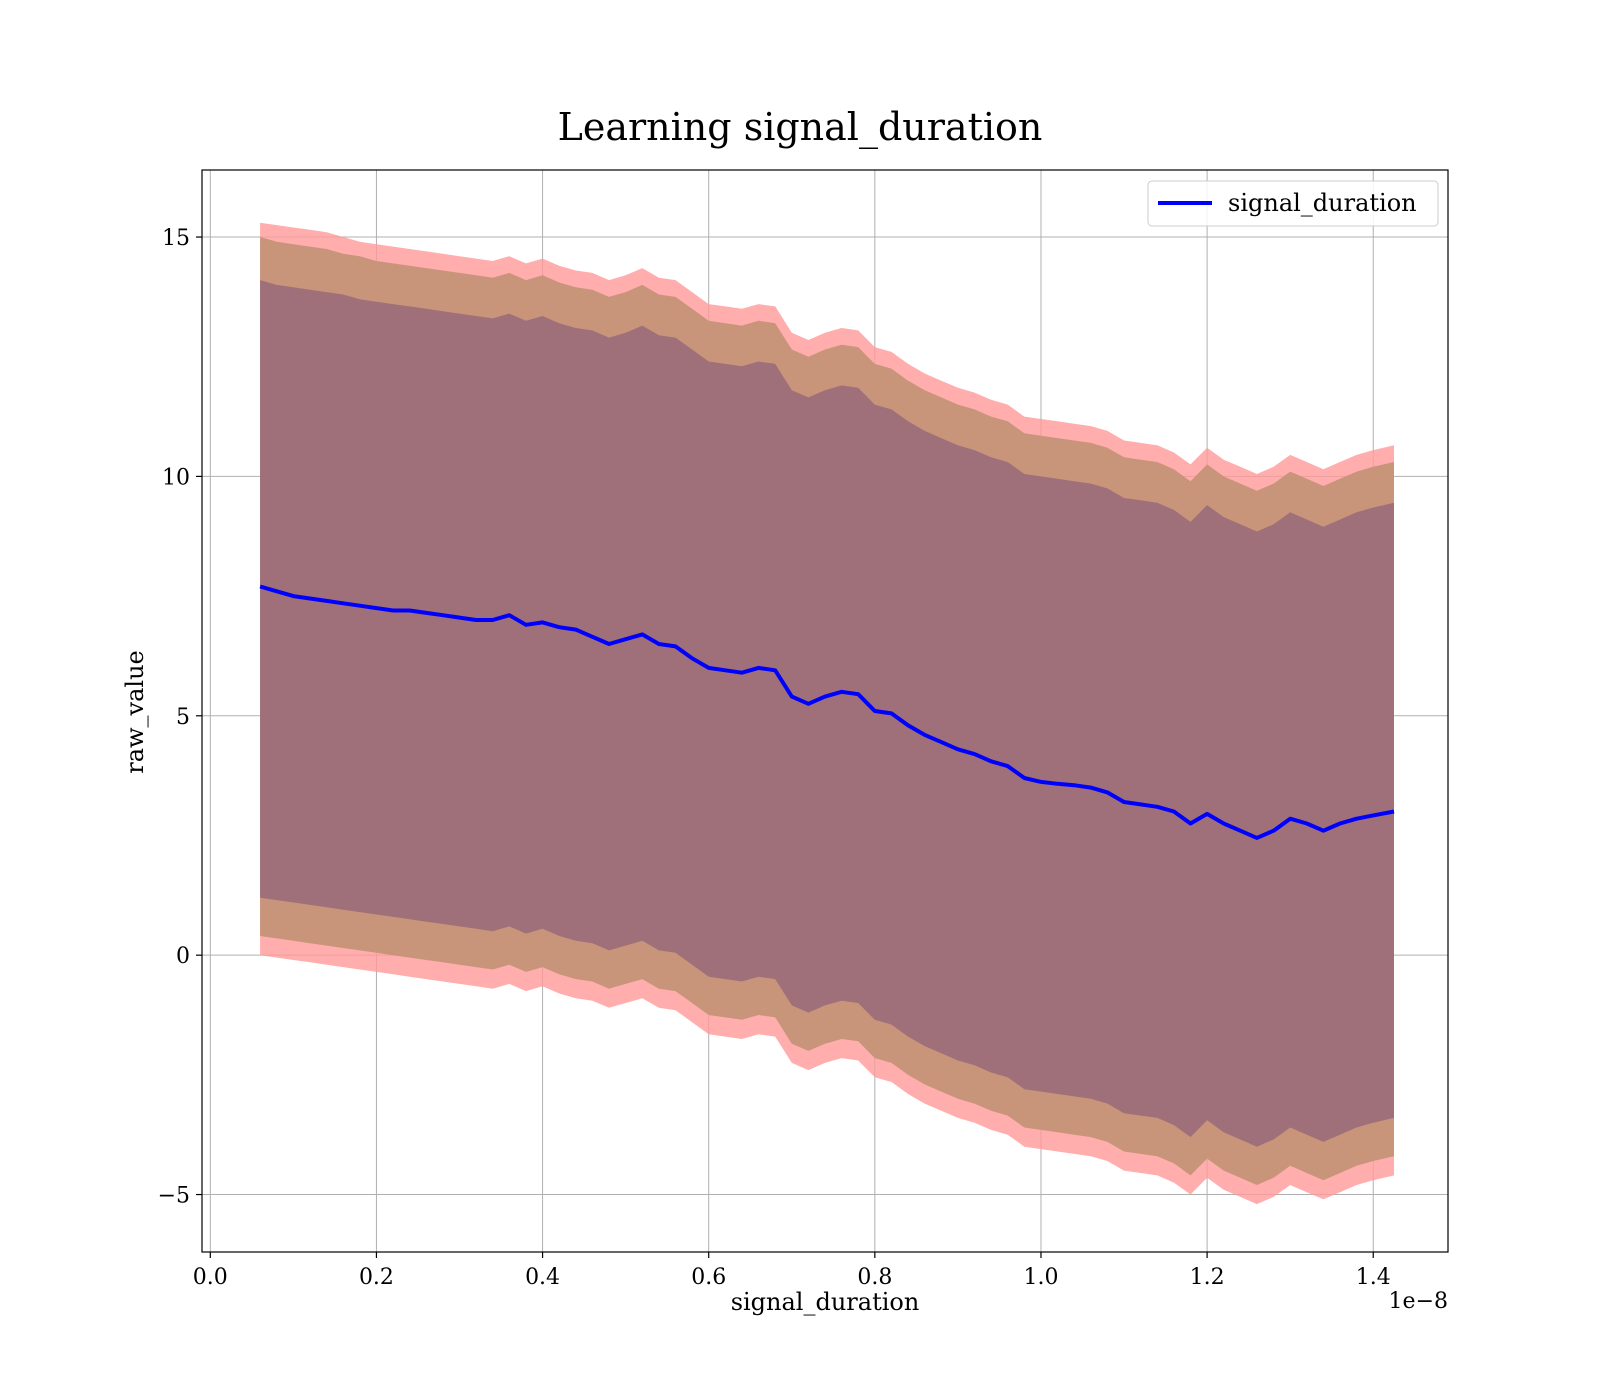 The image size is (1600, 1400). I want to click on legend: signal_duration, so click(1293, 203).